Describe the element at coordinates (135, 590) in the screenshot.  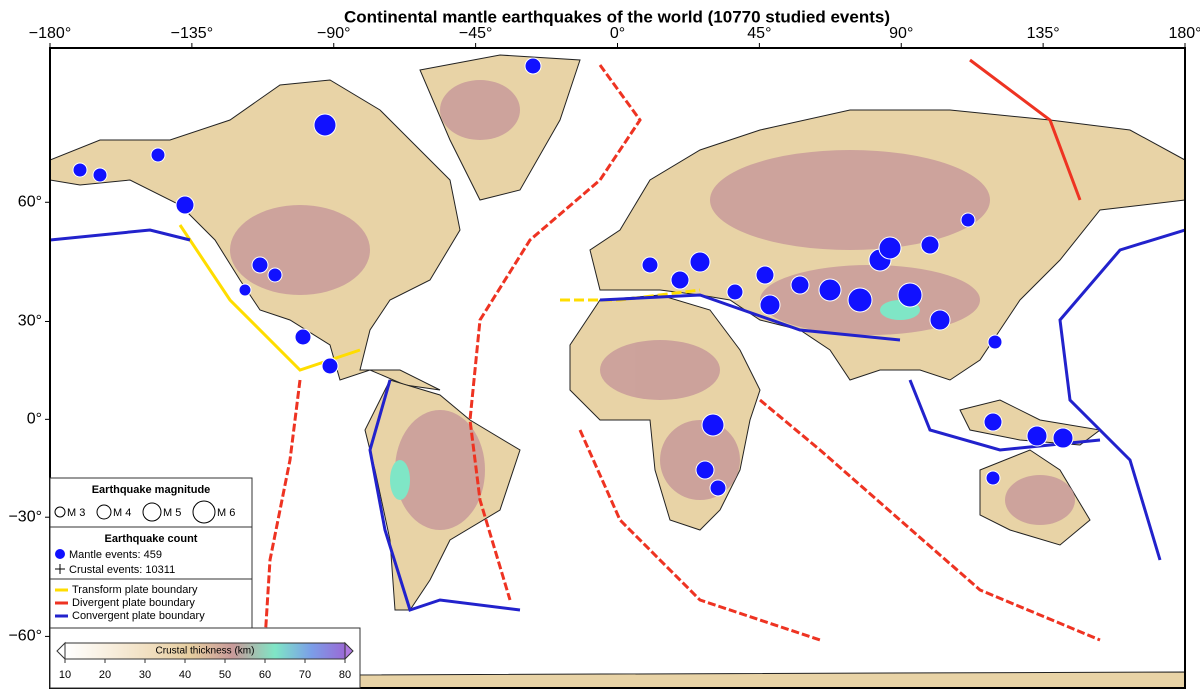
I see `legend-label: Transform plate boundary` at that location.